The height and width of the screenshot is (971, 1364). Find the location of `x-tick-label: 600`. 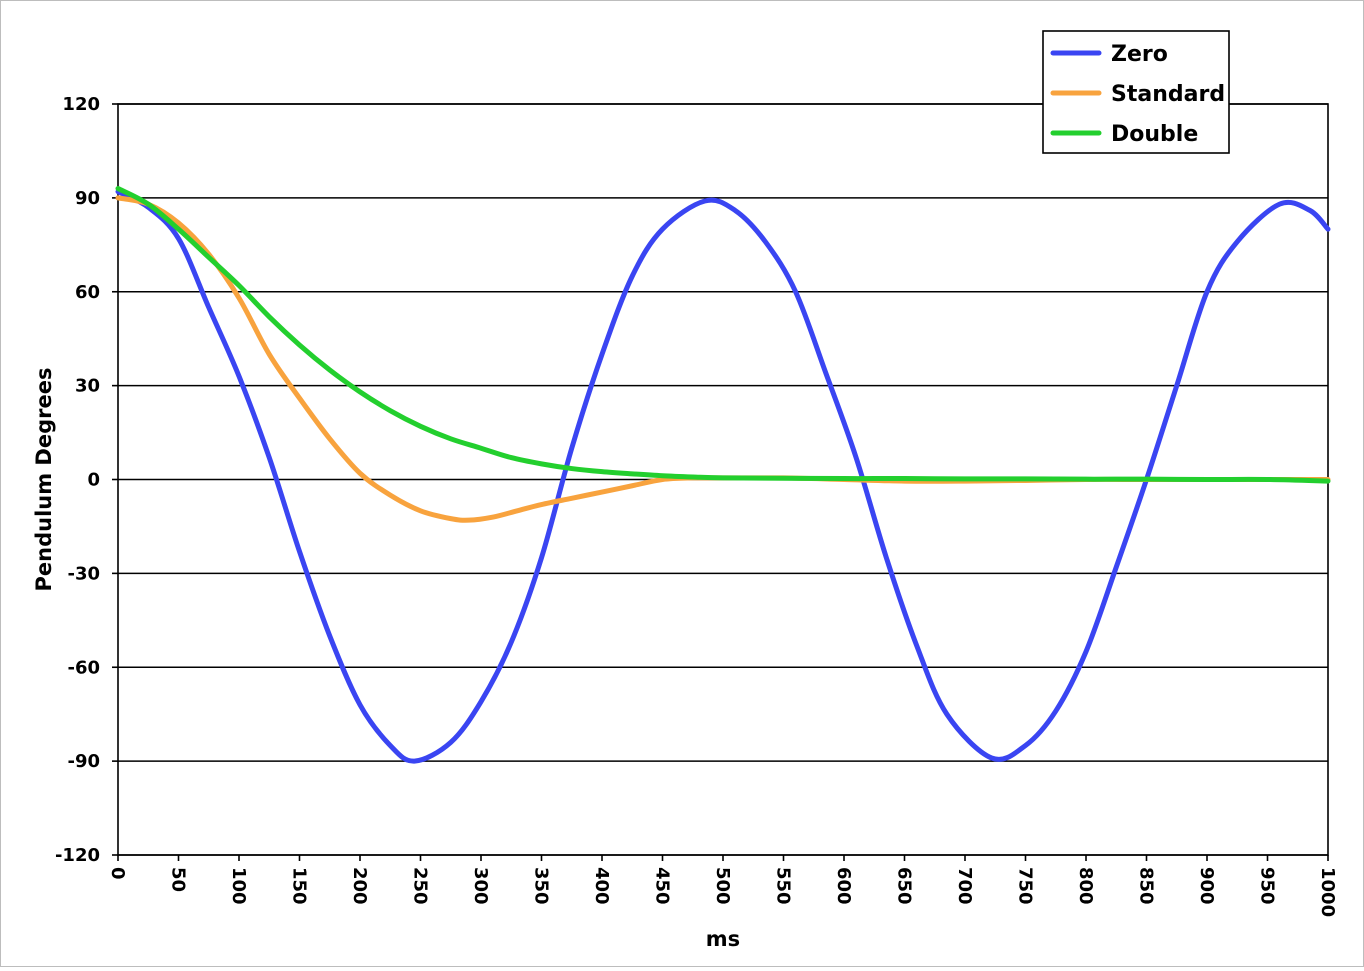

x-tick-label: 600 is located at coordinates (843, 886).